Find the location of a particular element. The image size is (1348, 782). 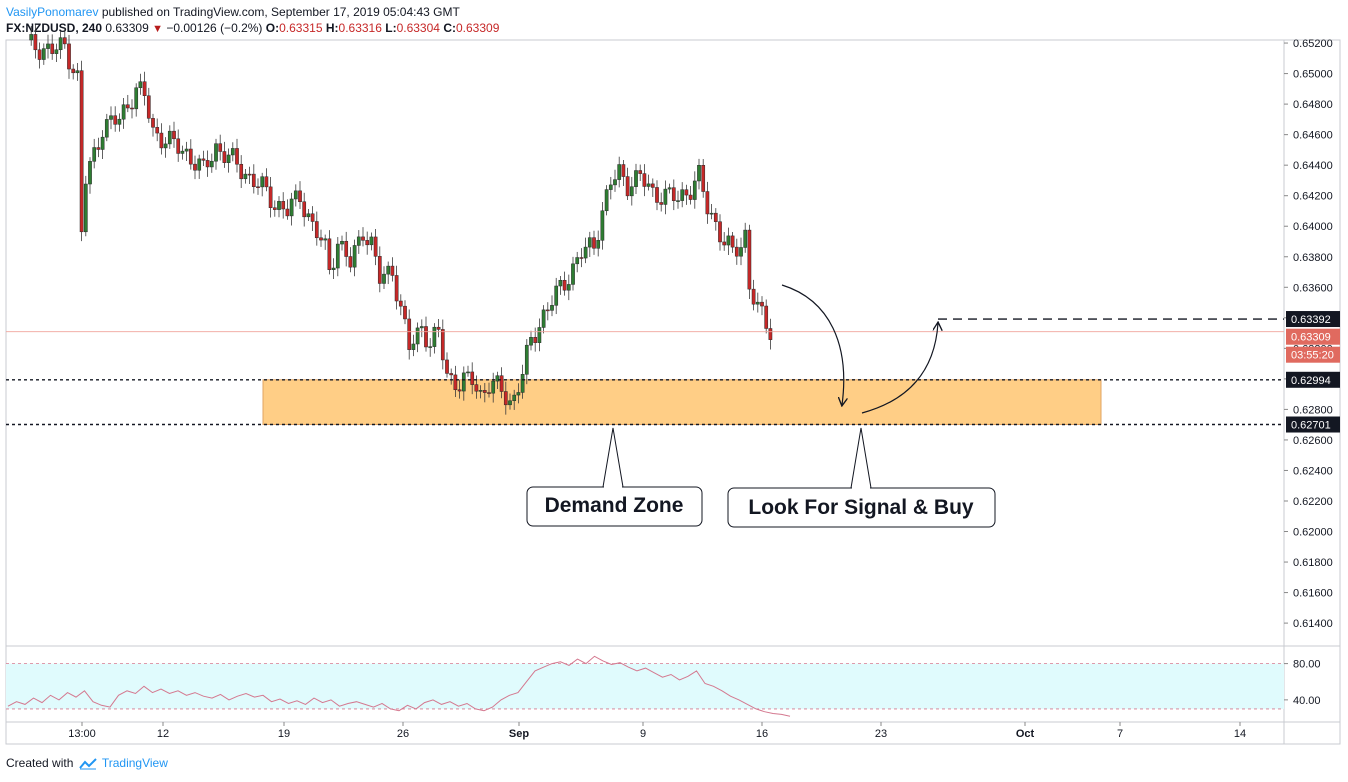

time-tick-label: 23 is located at coordinates (881, 734).